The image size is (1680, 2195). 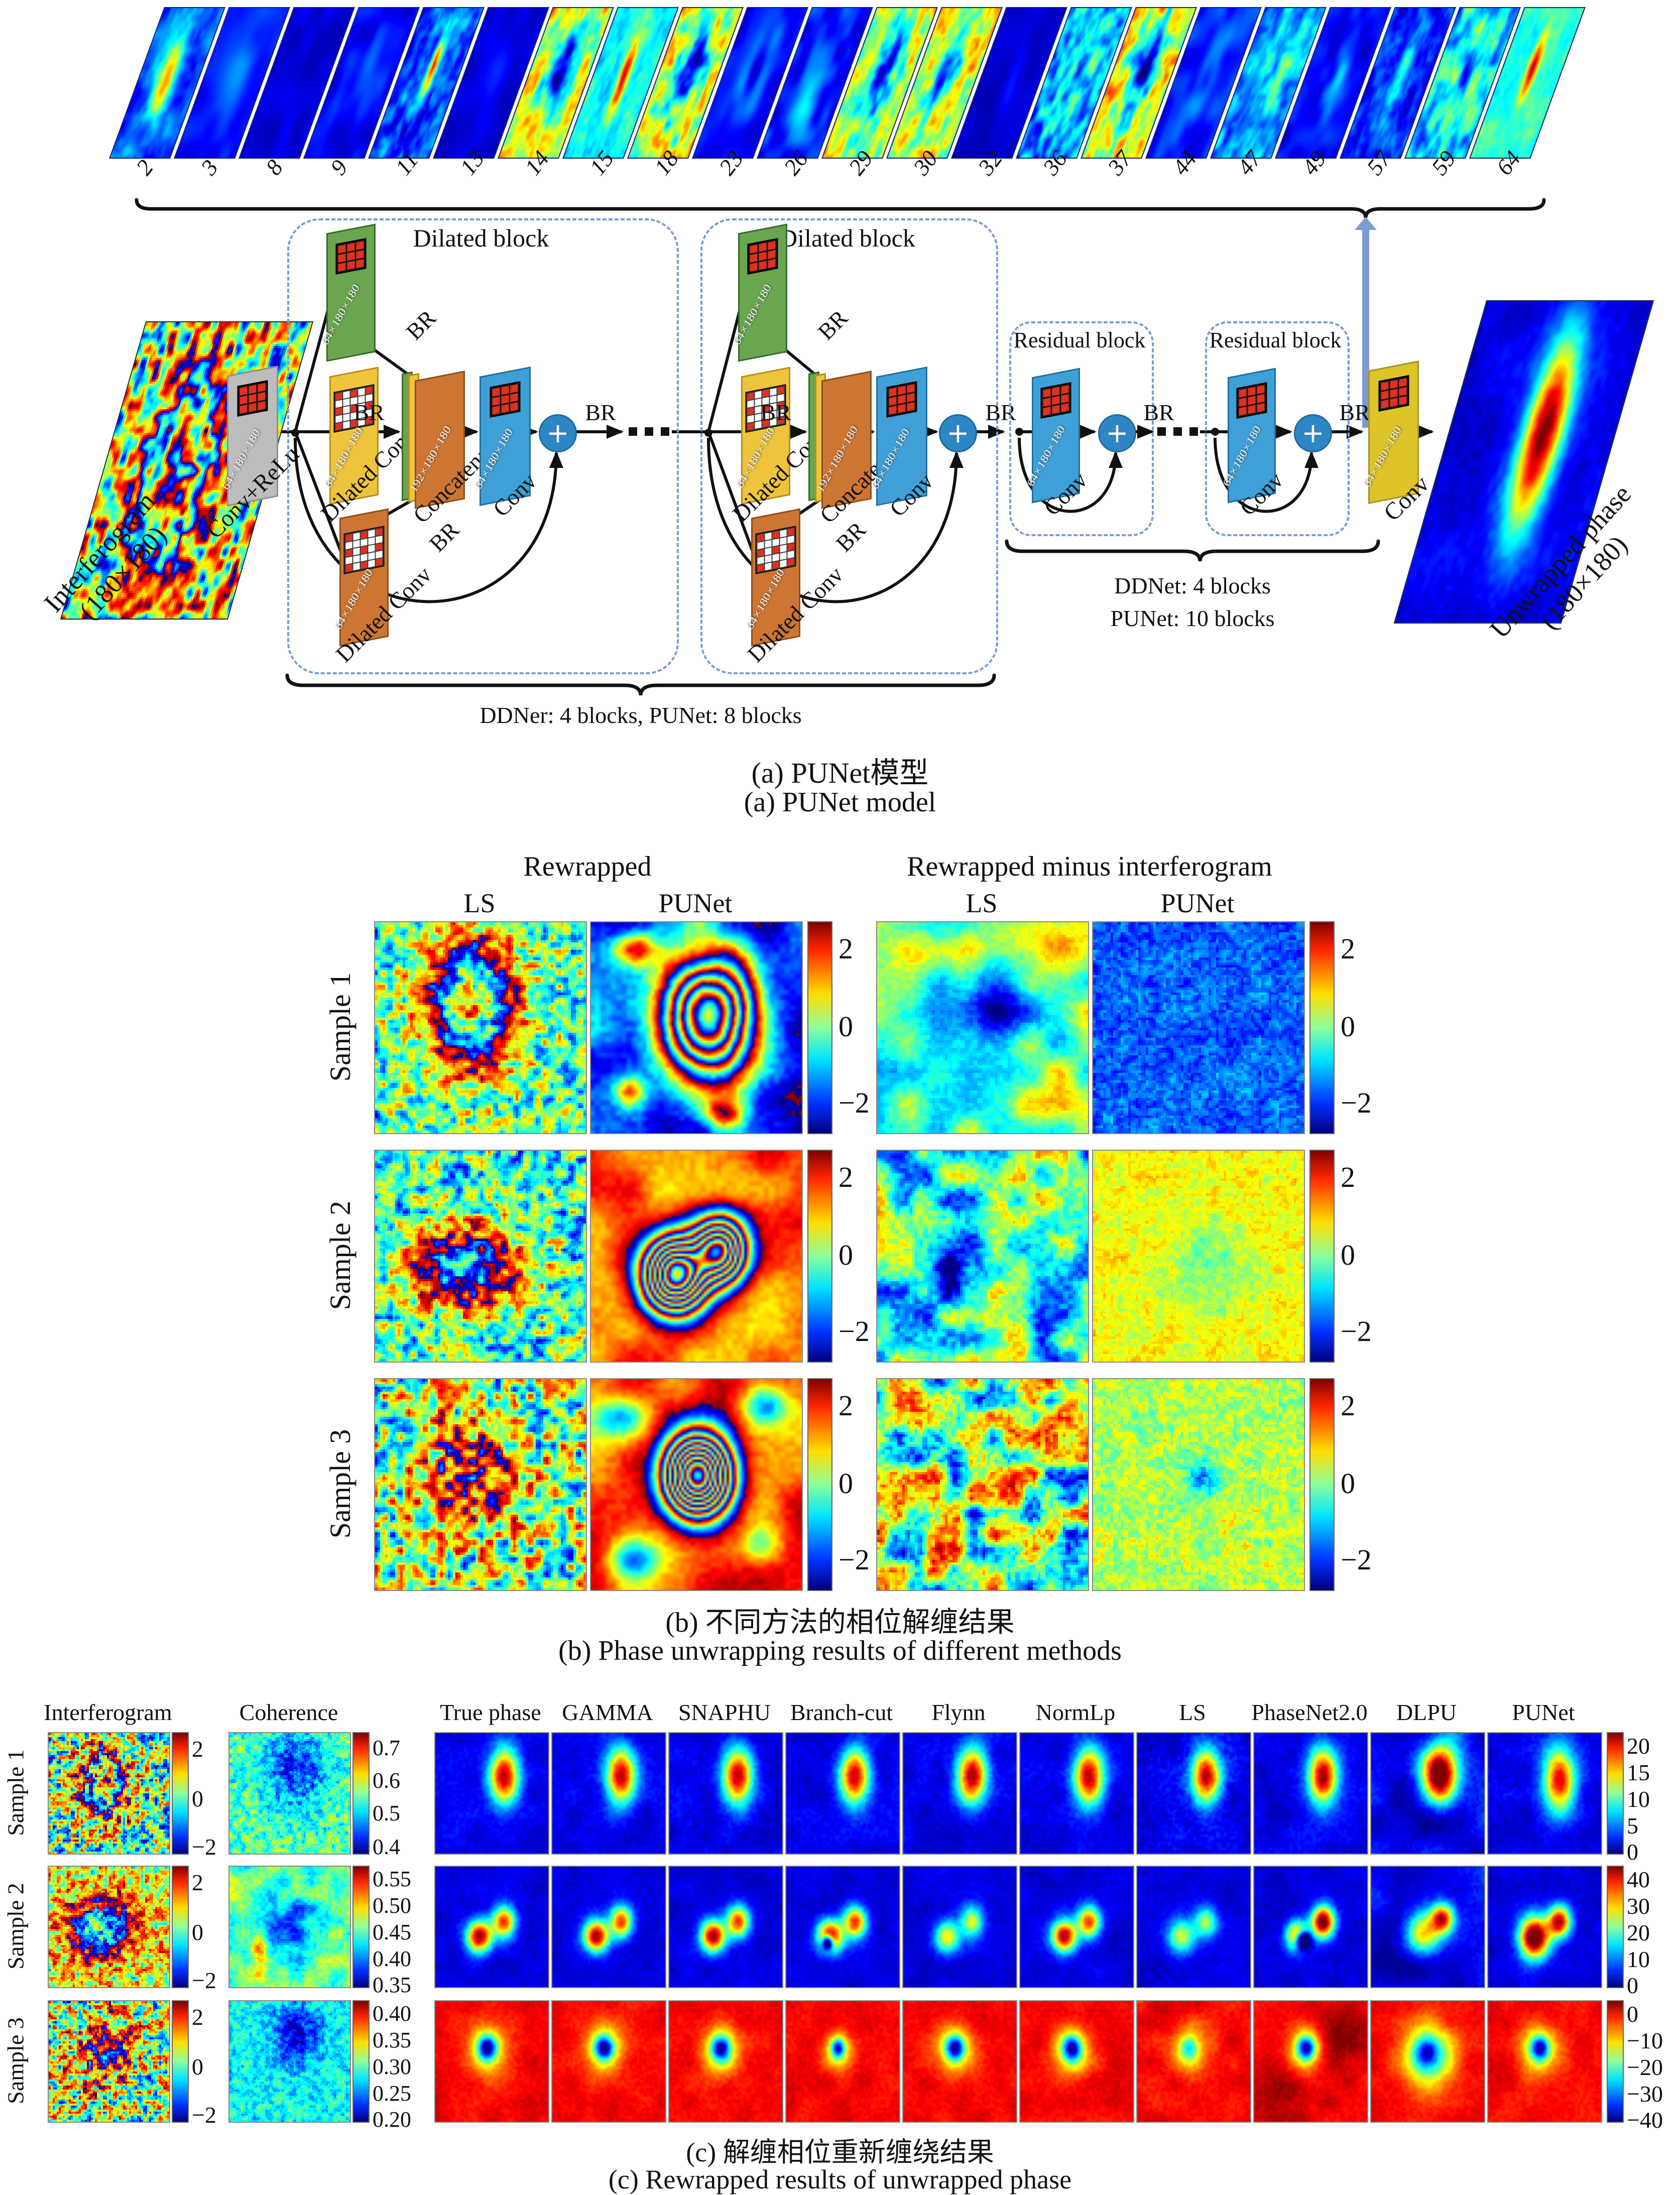 I want to click on colorbar-tick: 40, so click(x=1638, y=1880).